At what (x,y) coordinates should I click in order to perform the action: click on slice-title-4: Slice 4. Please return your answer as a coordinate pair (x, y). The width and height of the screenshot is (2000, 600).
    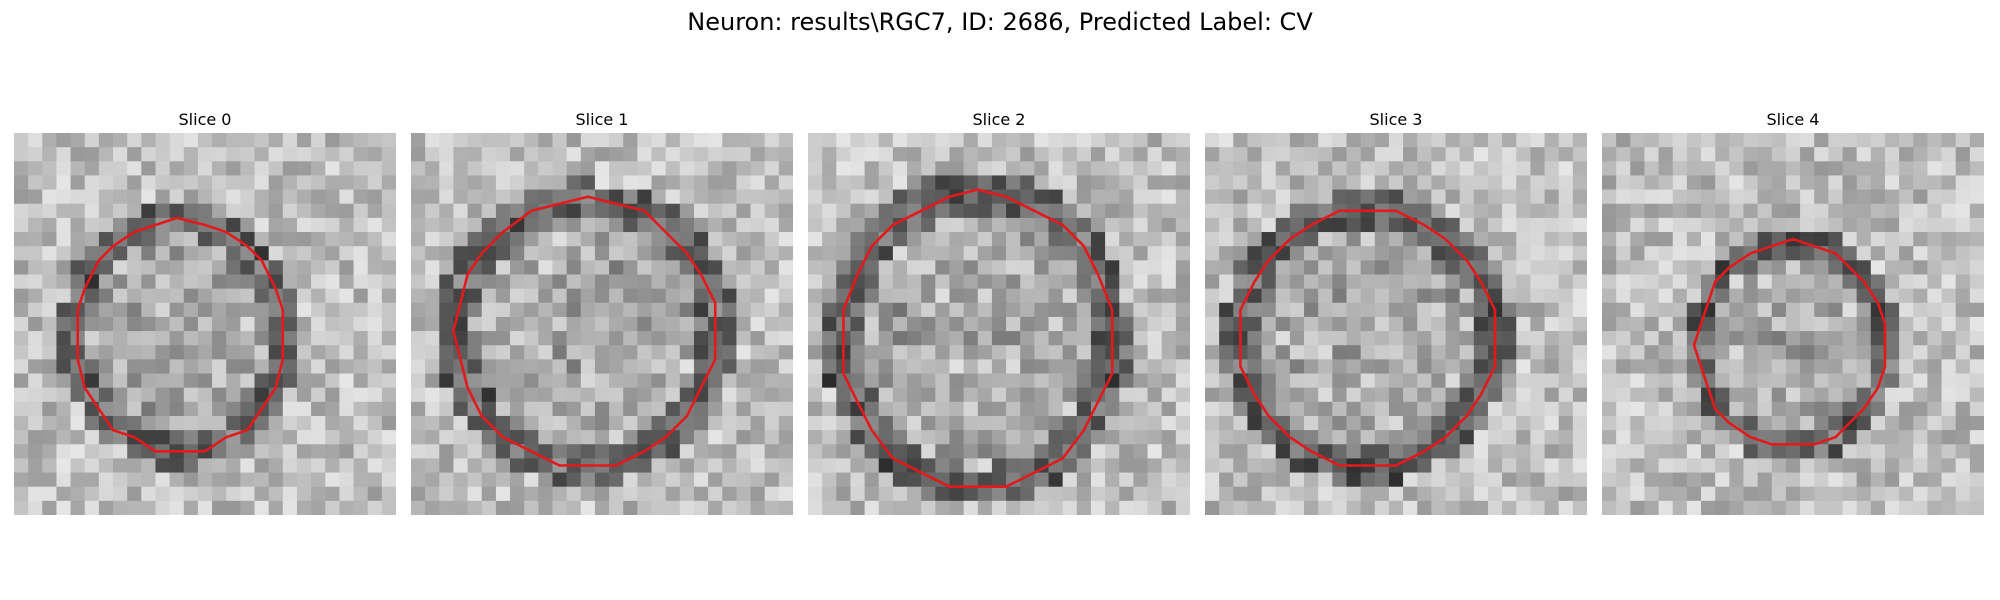
    Looking at the image, I should click on (1793, 119).